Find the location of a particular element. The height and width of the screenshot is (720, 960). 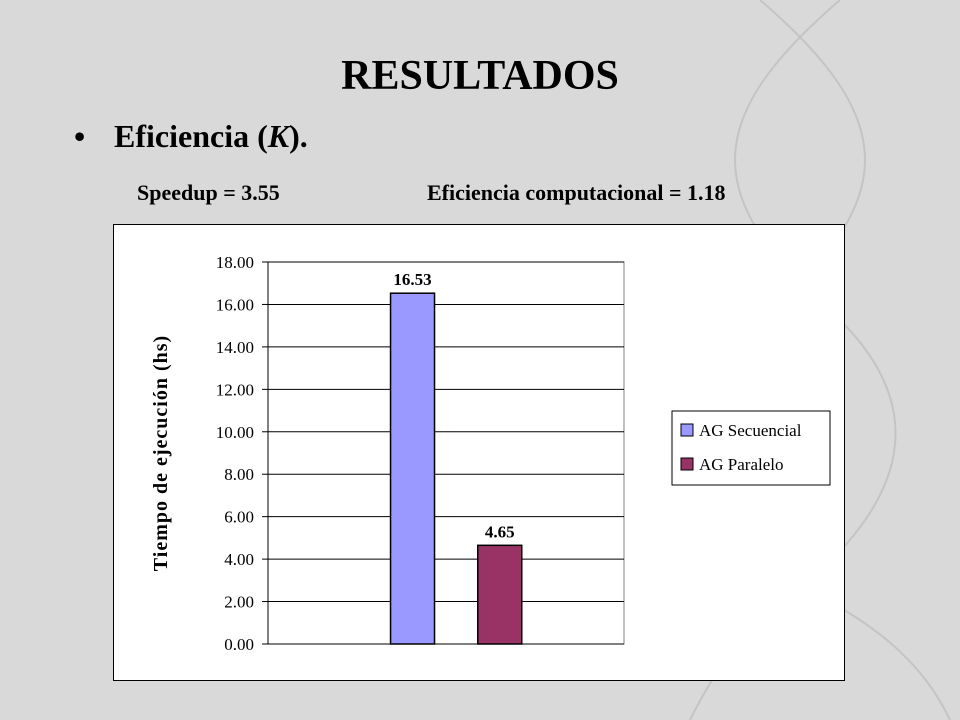

y-tick-label: 6.00 is located at coordinates (239, 517).